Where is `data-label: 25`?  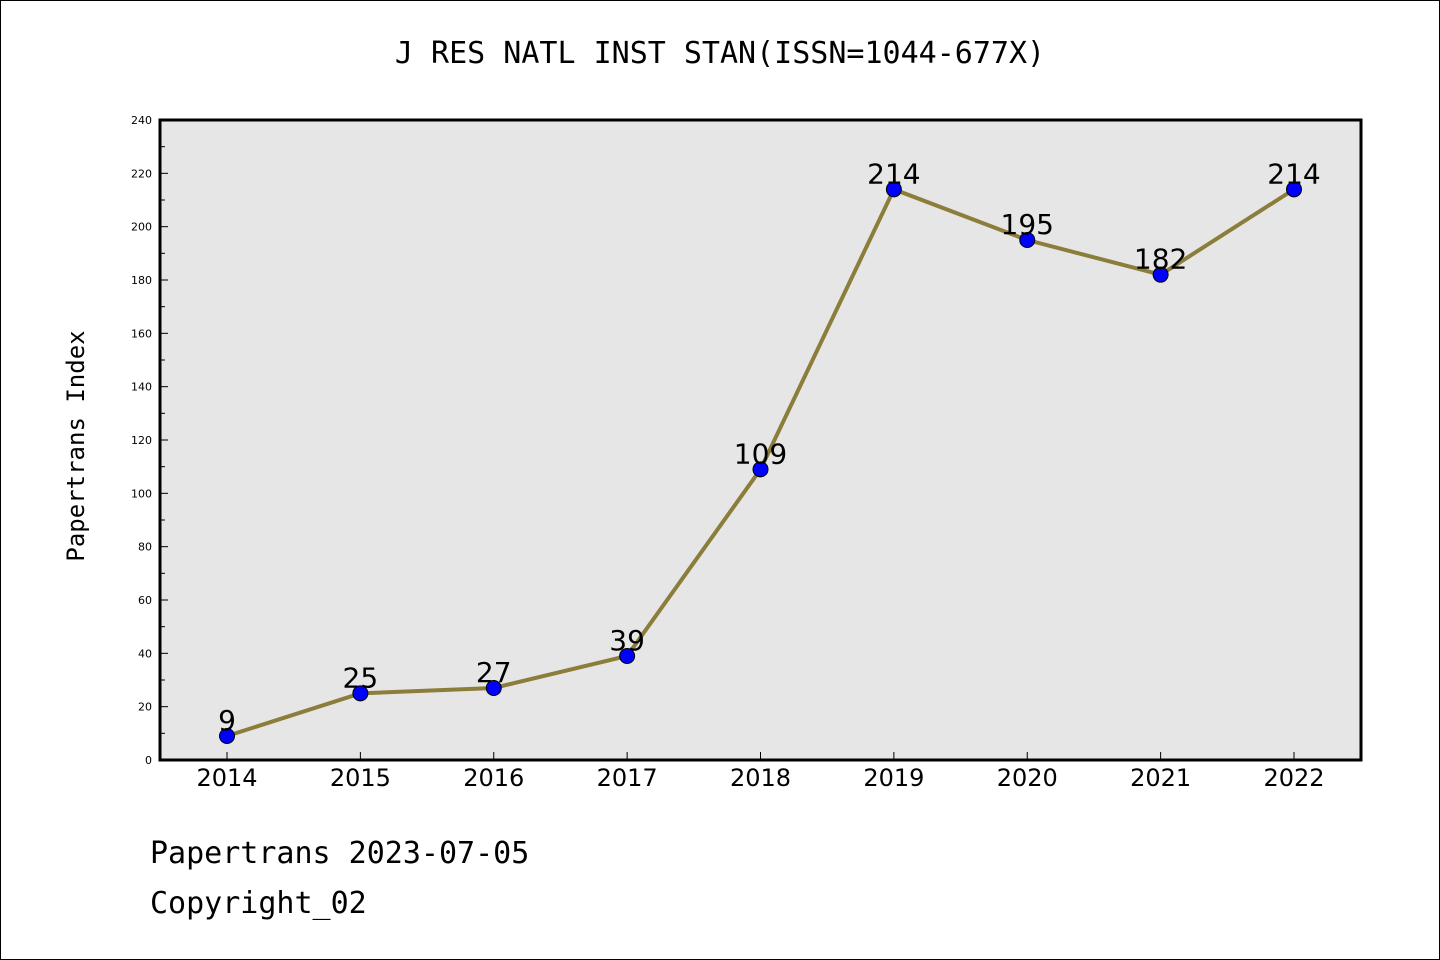 data-label: 25 is located at coordinates (361, 677).